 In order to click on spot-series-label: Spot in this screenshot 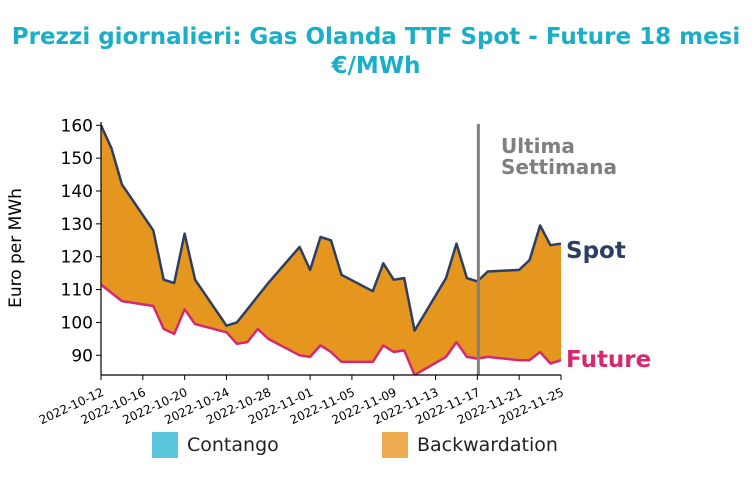, I will do `click(596, 251)`.